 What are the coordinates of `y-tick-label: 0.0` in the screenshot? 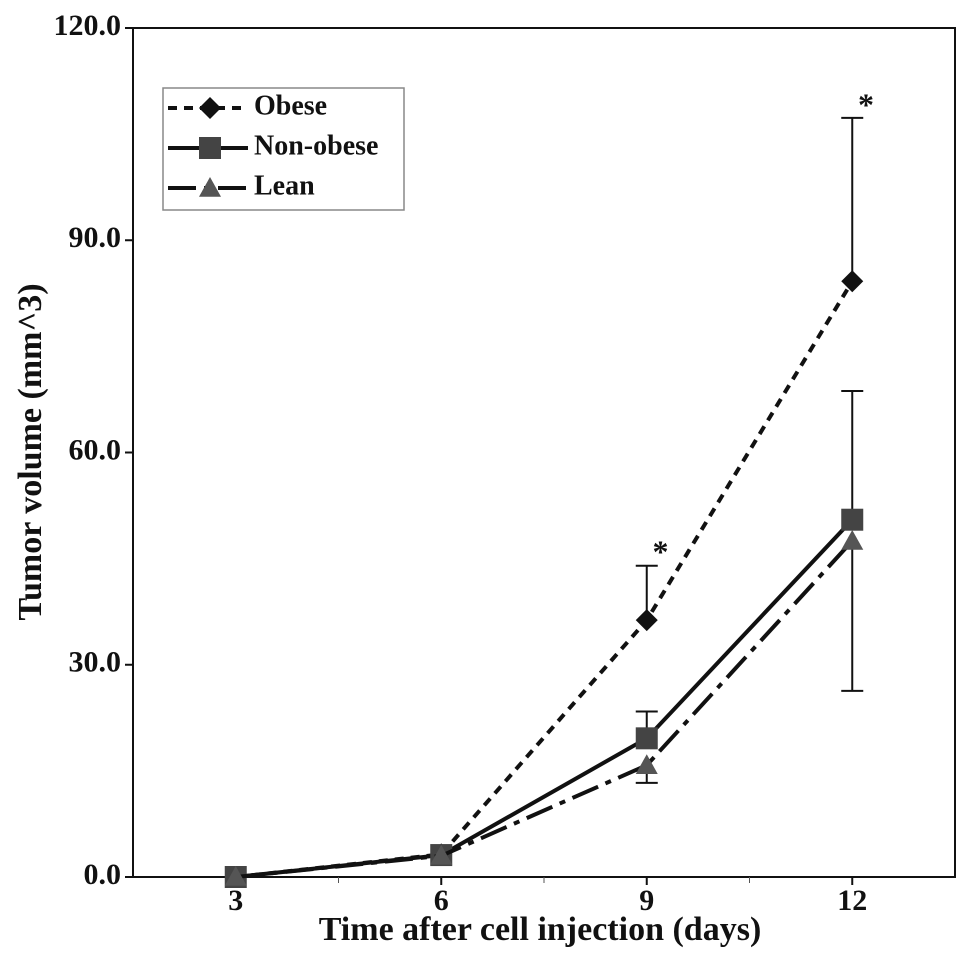 It's located at (103, 874).